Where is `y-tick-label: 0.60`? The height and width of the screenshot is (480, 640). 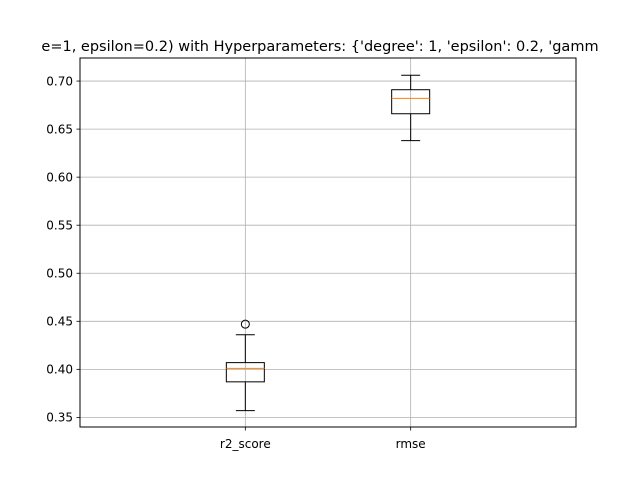 y-tick-label: 0.60 is located at coordinates (59, 177).